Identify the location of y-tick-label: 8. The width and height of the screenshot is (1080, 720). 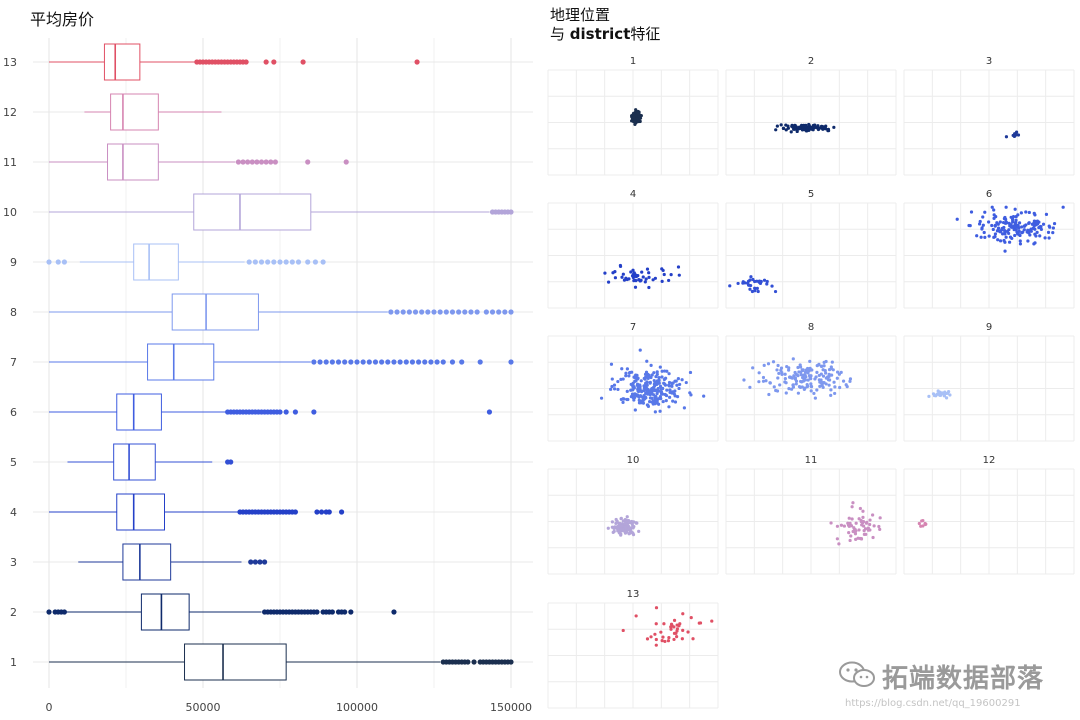
(13, 312).